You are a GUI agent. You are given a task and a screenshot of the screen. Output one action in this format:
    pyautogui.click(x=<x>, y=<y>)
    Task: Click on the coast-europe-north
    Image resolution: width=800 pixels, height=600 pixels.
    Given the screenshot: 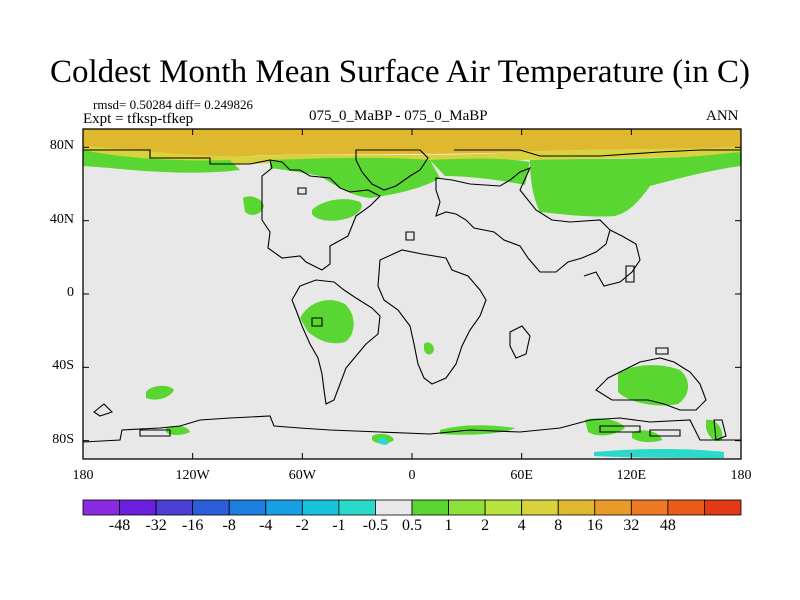 What is the action you would take?
    pyautogui.click(x=597, y=153)
    